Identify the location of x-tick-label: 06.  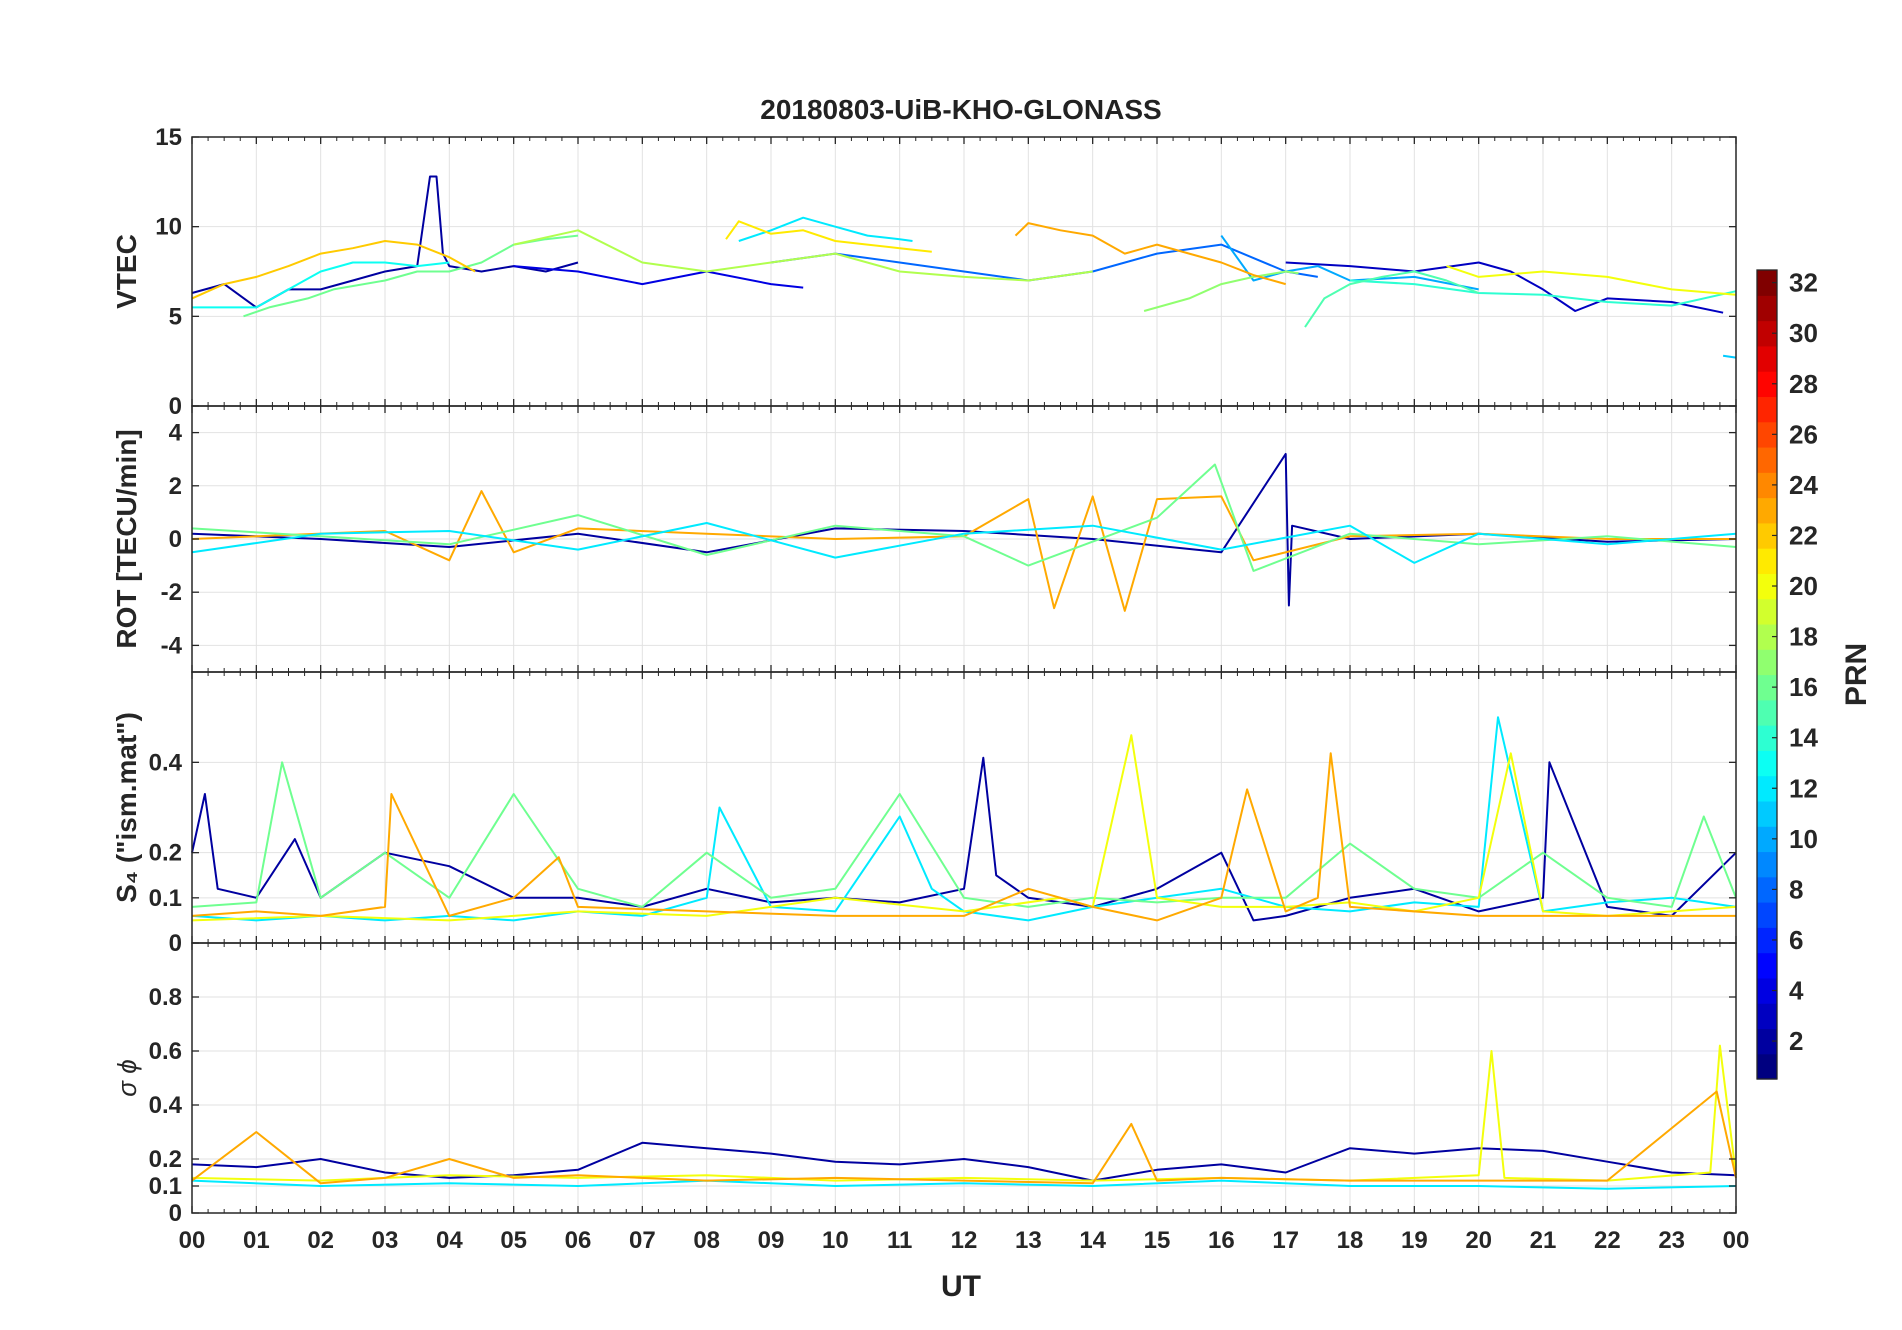
(578, 1240).